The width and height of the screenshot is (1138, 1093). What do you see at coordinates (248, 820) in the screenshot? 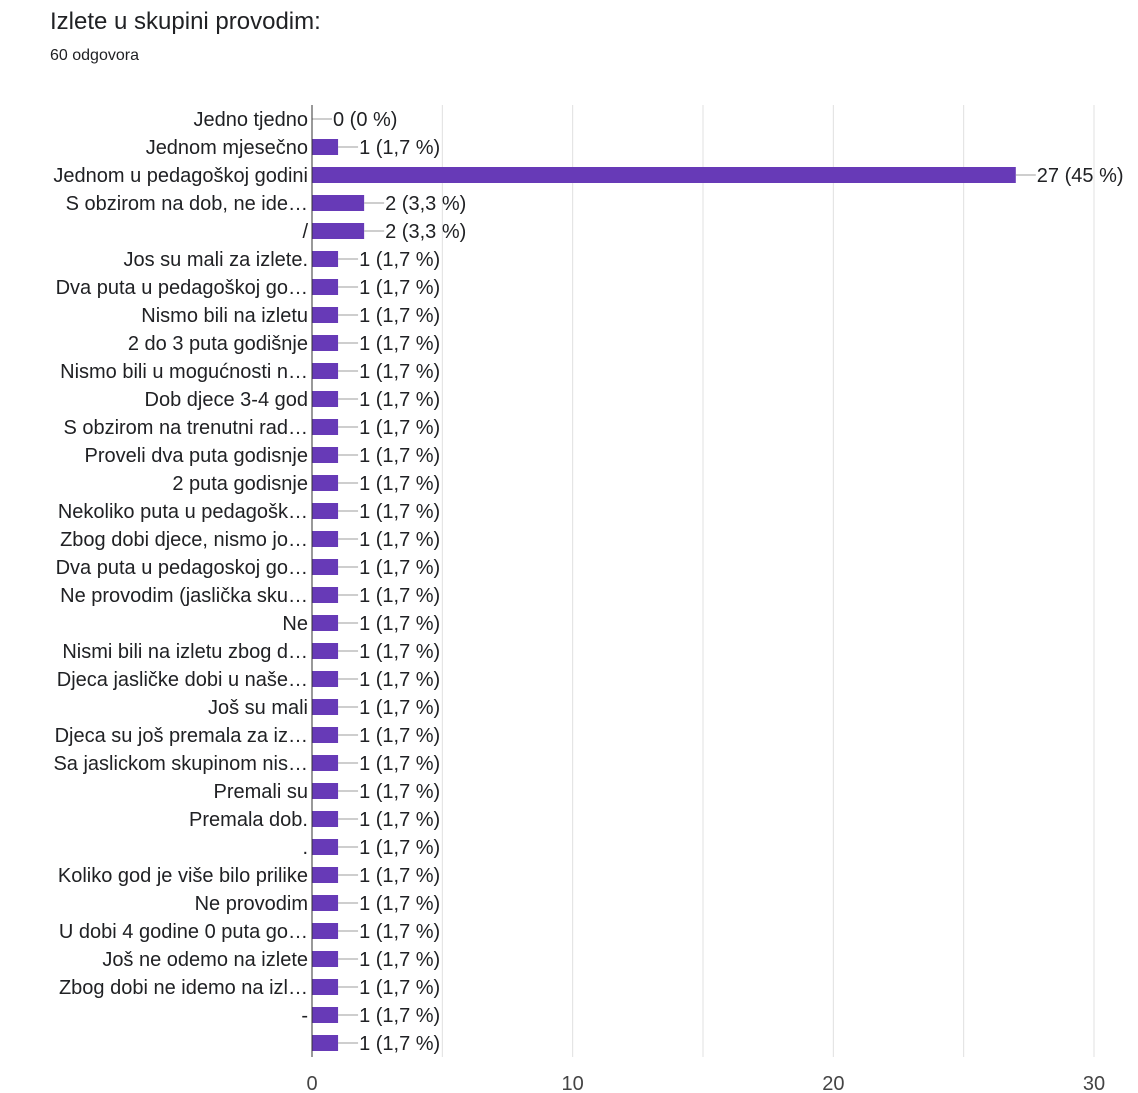
I see `category-label: Premala dob.` at bounding box center [248, 820].